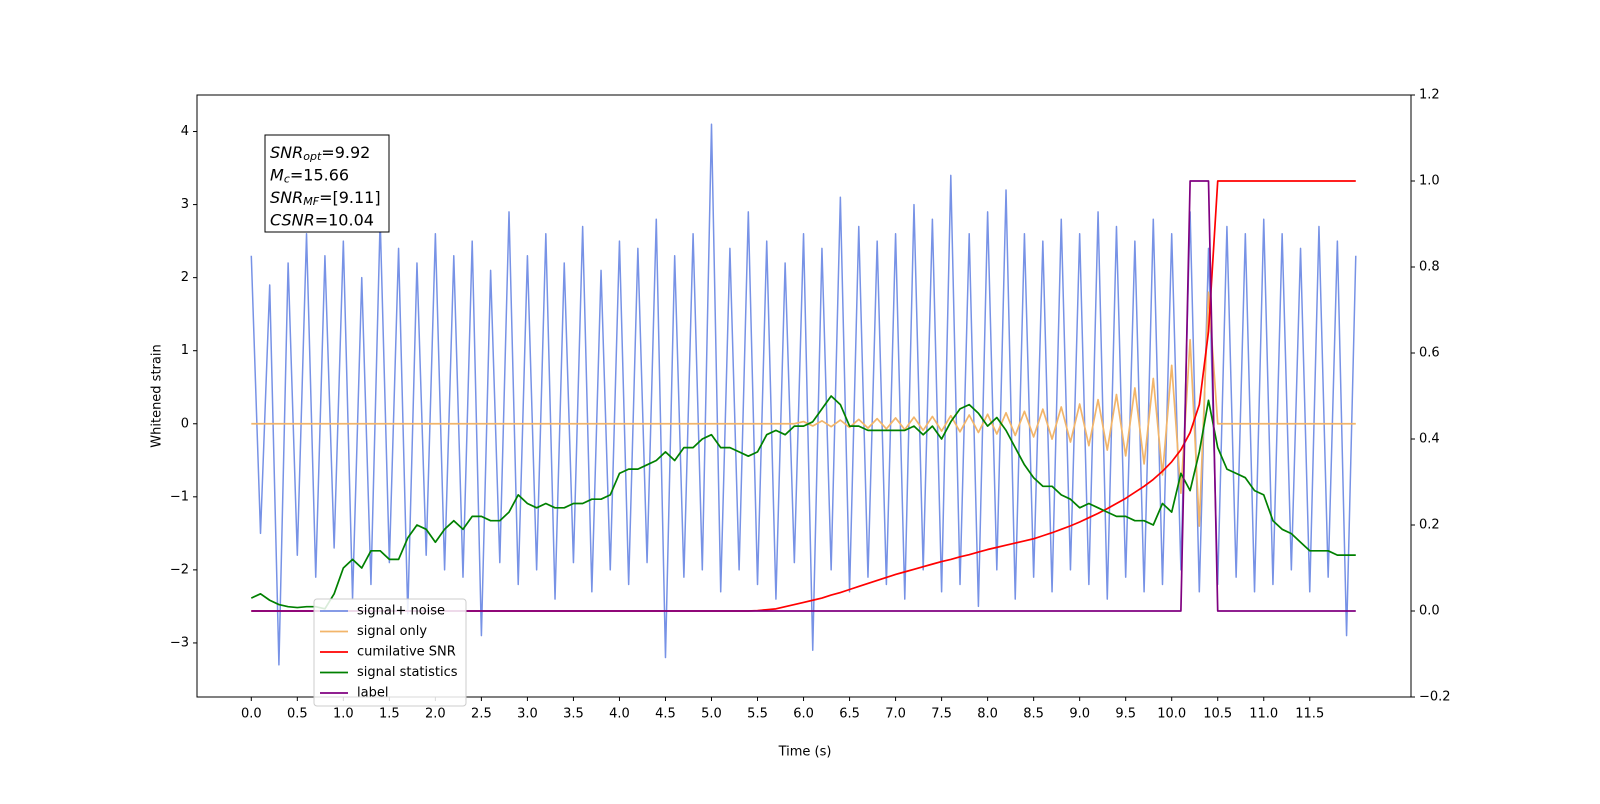 The image size is (1600, 804). Describe the element at coordinates (941, 714) in the screenshot. I see `x-tick-label: 7.5` at that location.